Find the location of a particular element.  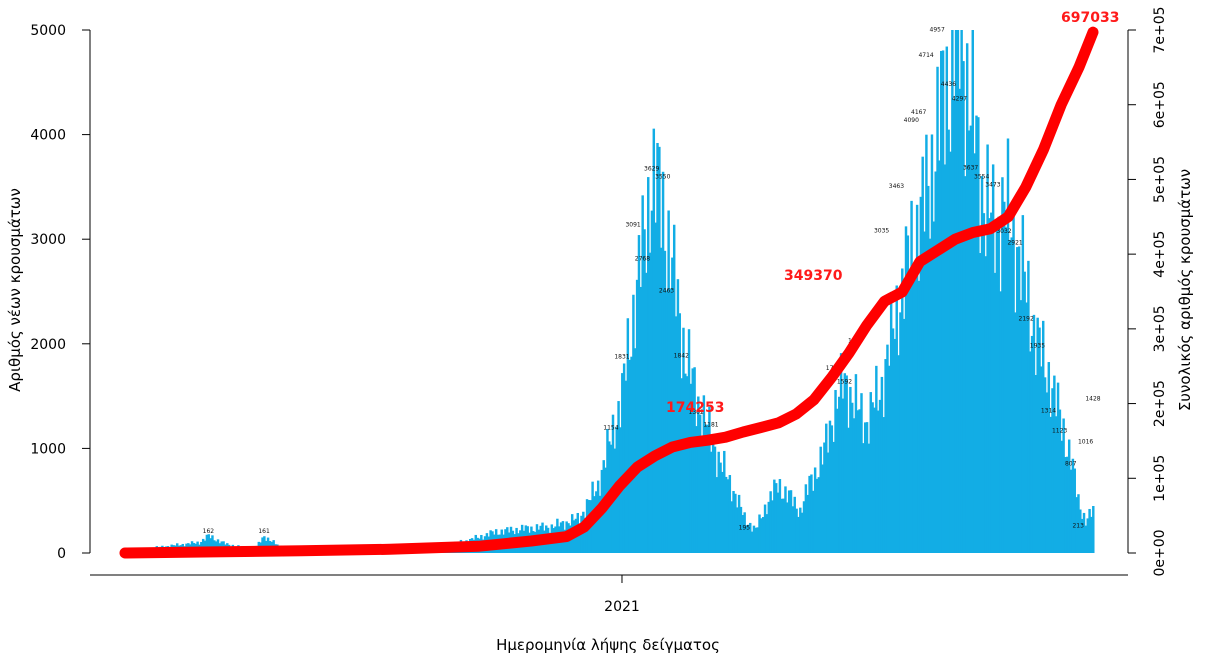

bar-value-label: 1428 is located at coordinates (1092, 399).